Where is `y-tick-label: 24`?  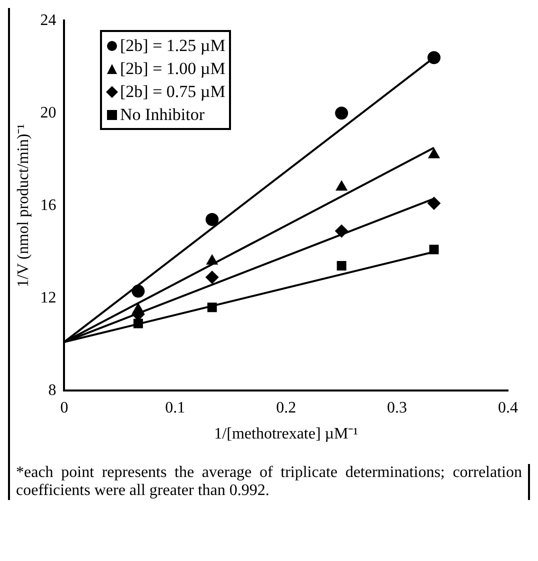
y-tick-label: 24 is located at coordinates (48, 20).